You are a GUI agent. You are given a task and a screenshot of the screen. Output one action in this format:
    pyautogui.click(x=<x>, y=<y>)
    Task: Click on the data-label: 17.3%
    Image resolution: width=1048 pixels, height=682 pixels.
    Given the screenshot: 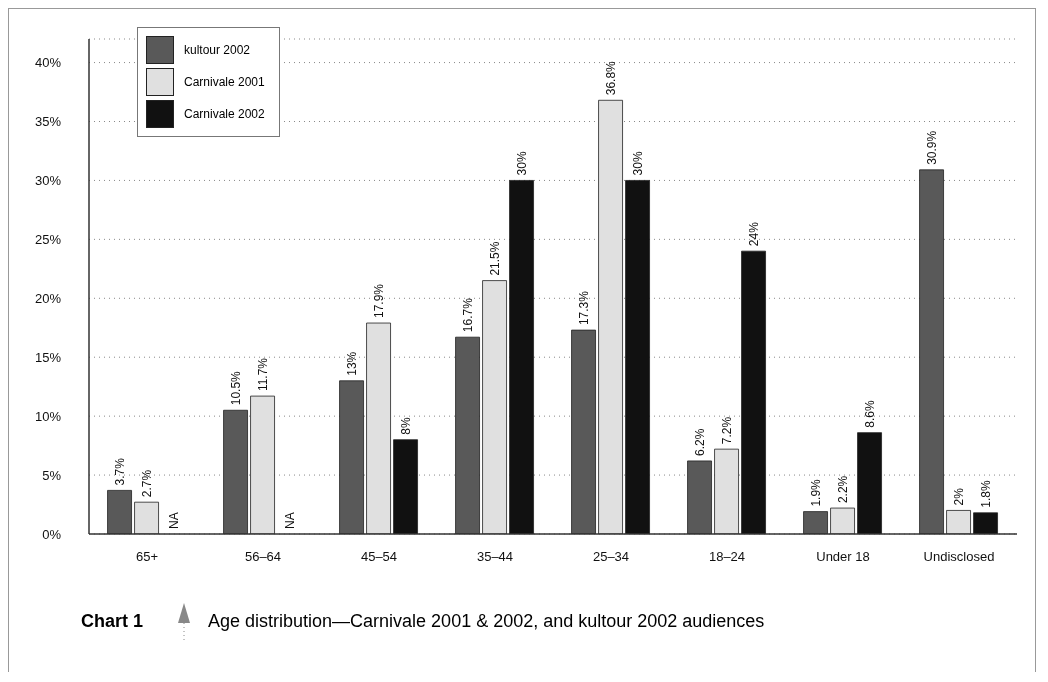 What is the action you would take?
    pyautogui.click(x=583, y=308)
    